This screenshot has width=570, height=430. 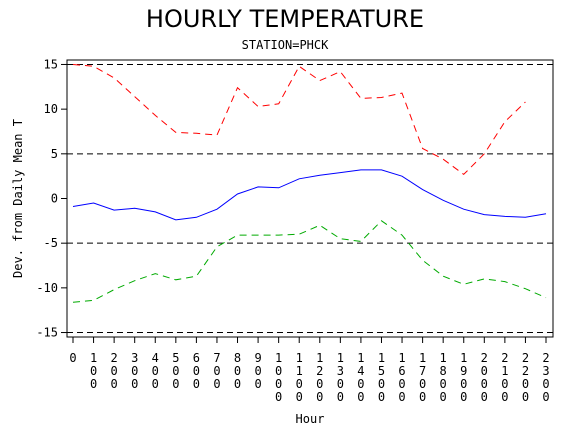 What do you see at coordinates (51, 109) in the screenshot?
I see `y-tick-label: 10` at bounding box center [51, 109].